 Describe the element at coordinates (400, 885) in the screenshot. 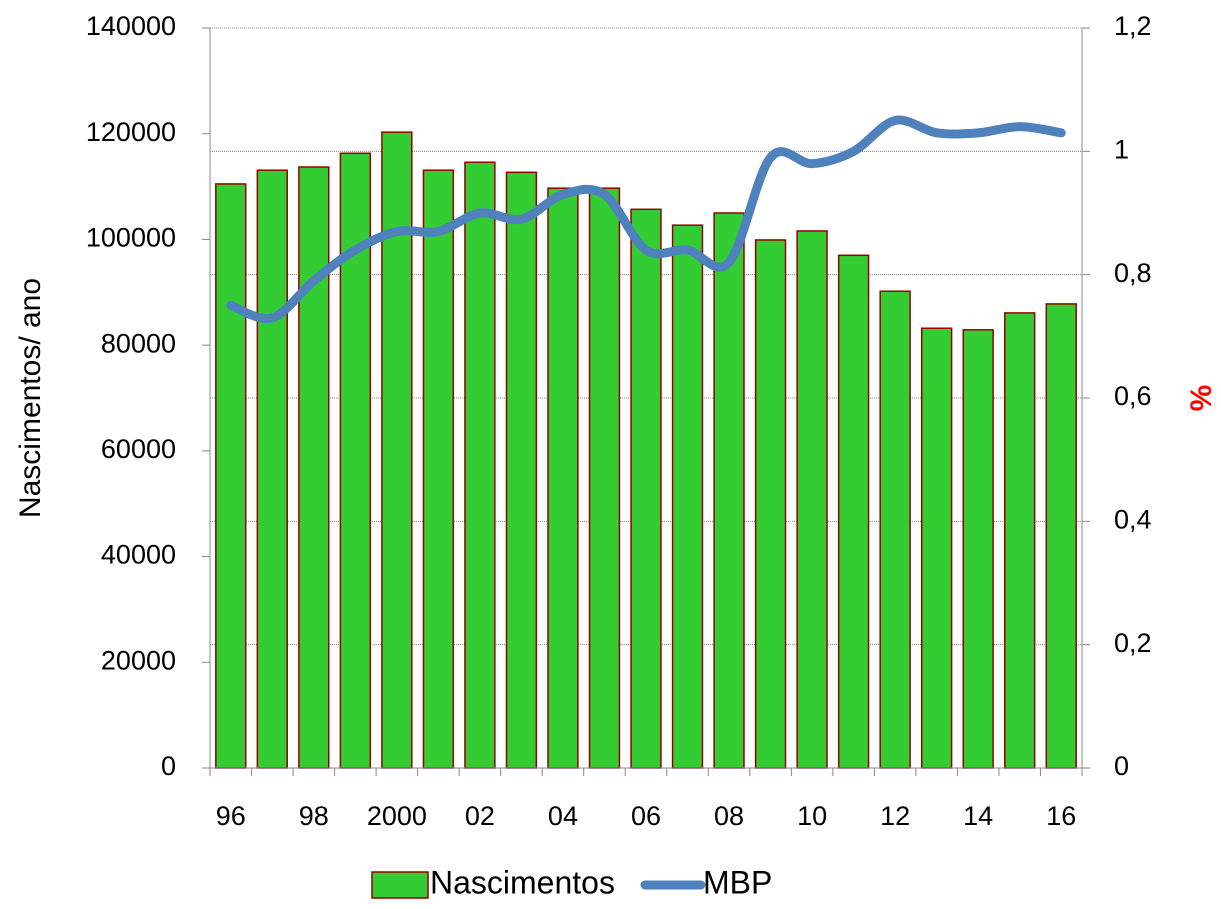

I see `legend-swatch` at that location.